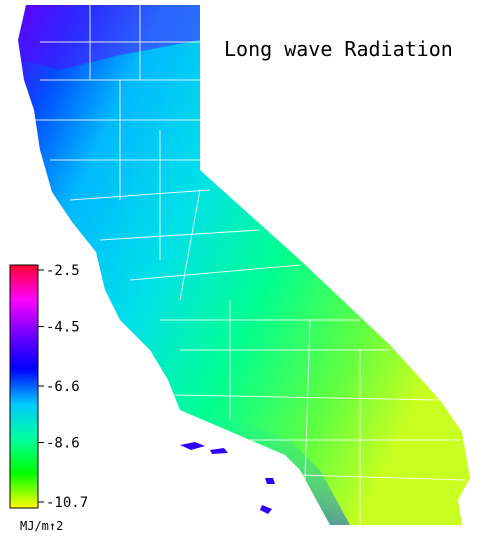 The height and width of the screenshot is (550, 500). What do you see at coordinates (41, 526) in the screenshot?
I see `colorbar-unit: MJ/m↑2` at bounding box center [41, 526].